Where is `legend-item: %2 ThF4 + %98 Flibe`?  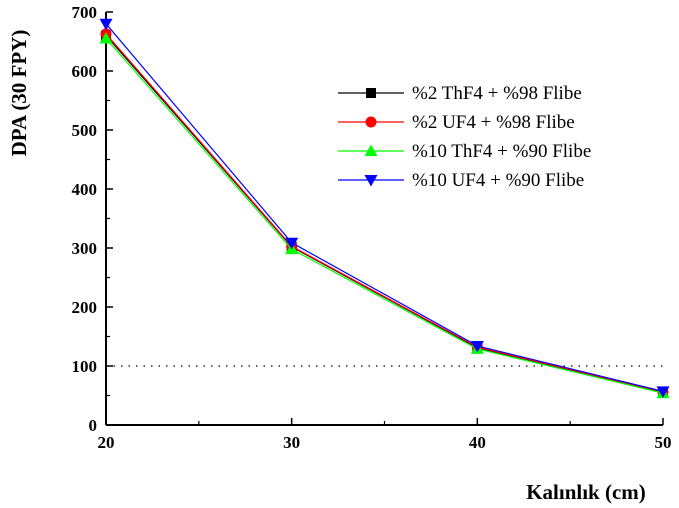
legend-item: %2 ThF4 + %98 Flibe is located at coordinates (460, 93).